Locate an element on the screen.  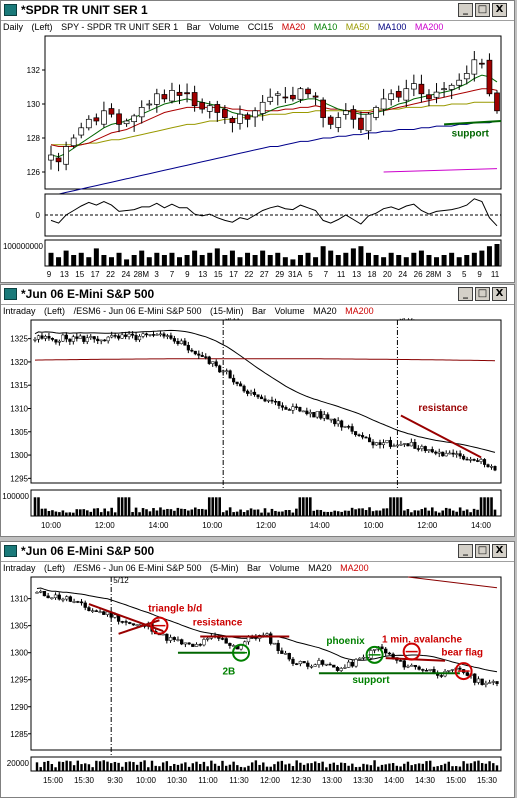
window-titlebar: *SPDR TR UNIT SER 1 _ □ X is located at coordinates (257, 11).